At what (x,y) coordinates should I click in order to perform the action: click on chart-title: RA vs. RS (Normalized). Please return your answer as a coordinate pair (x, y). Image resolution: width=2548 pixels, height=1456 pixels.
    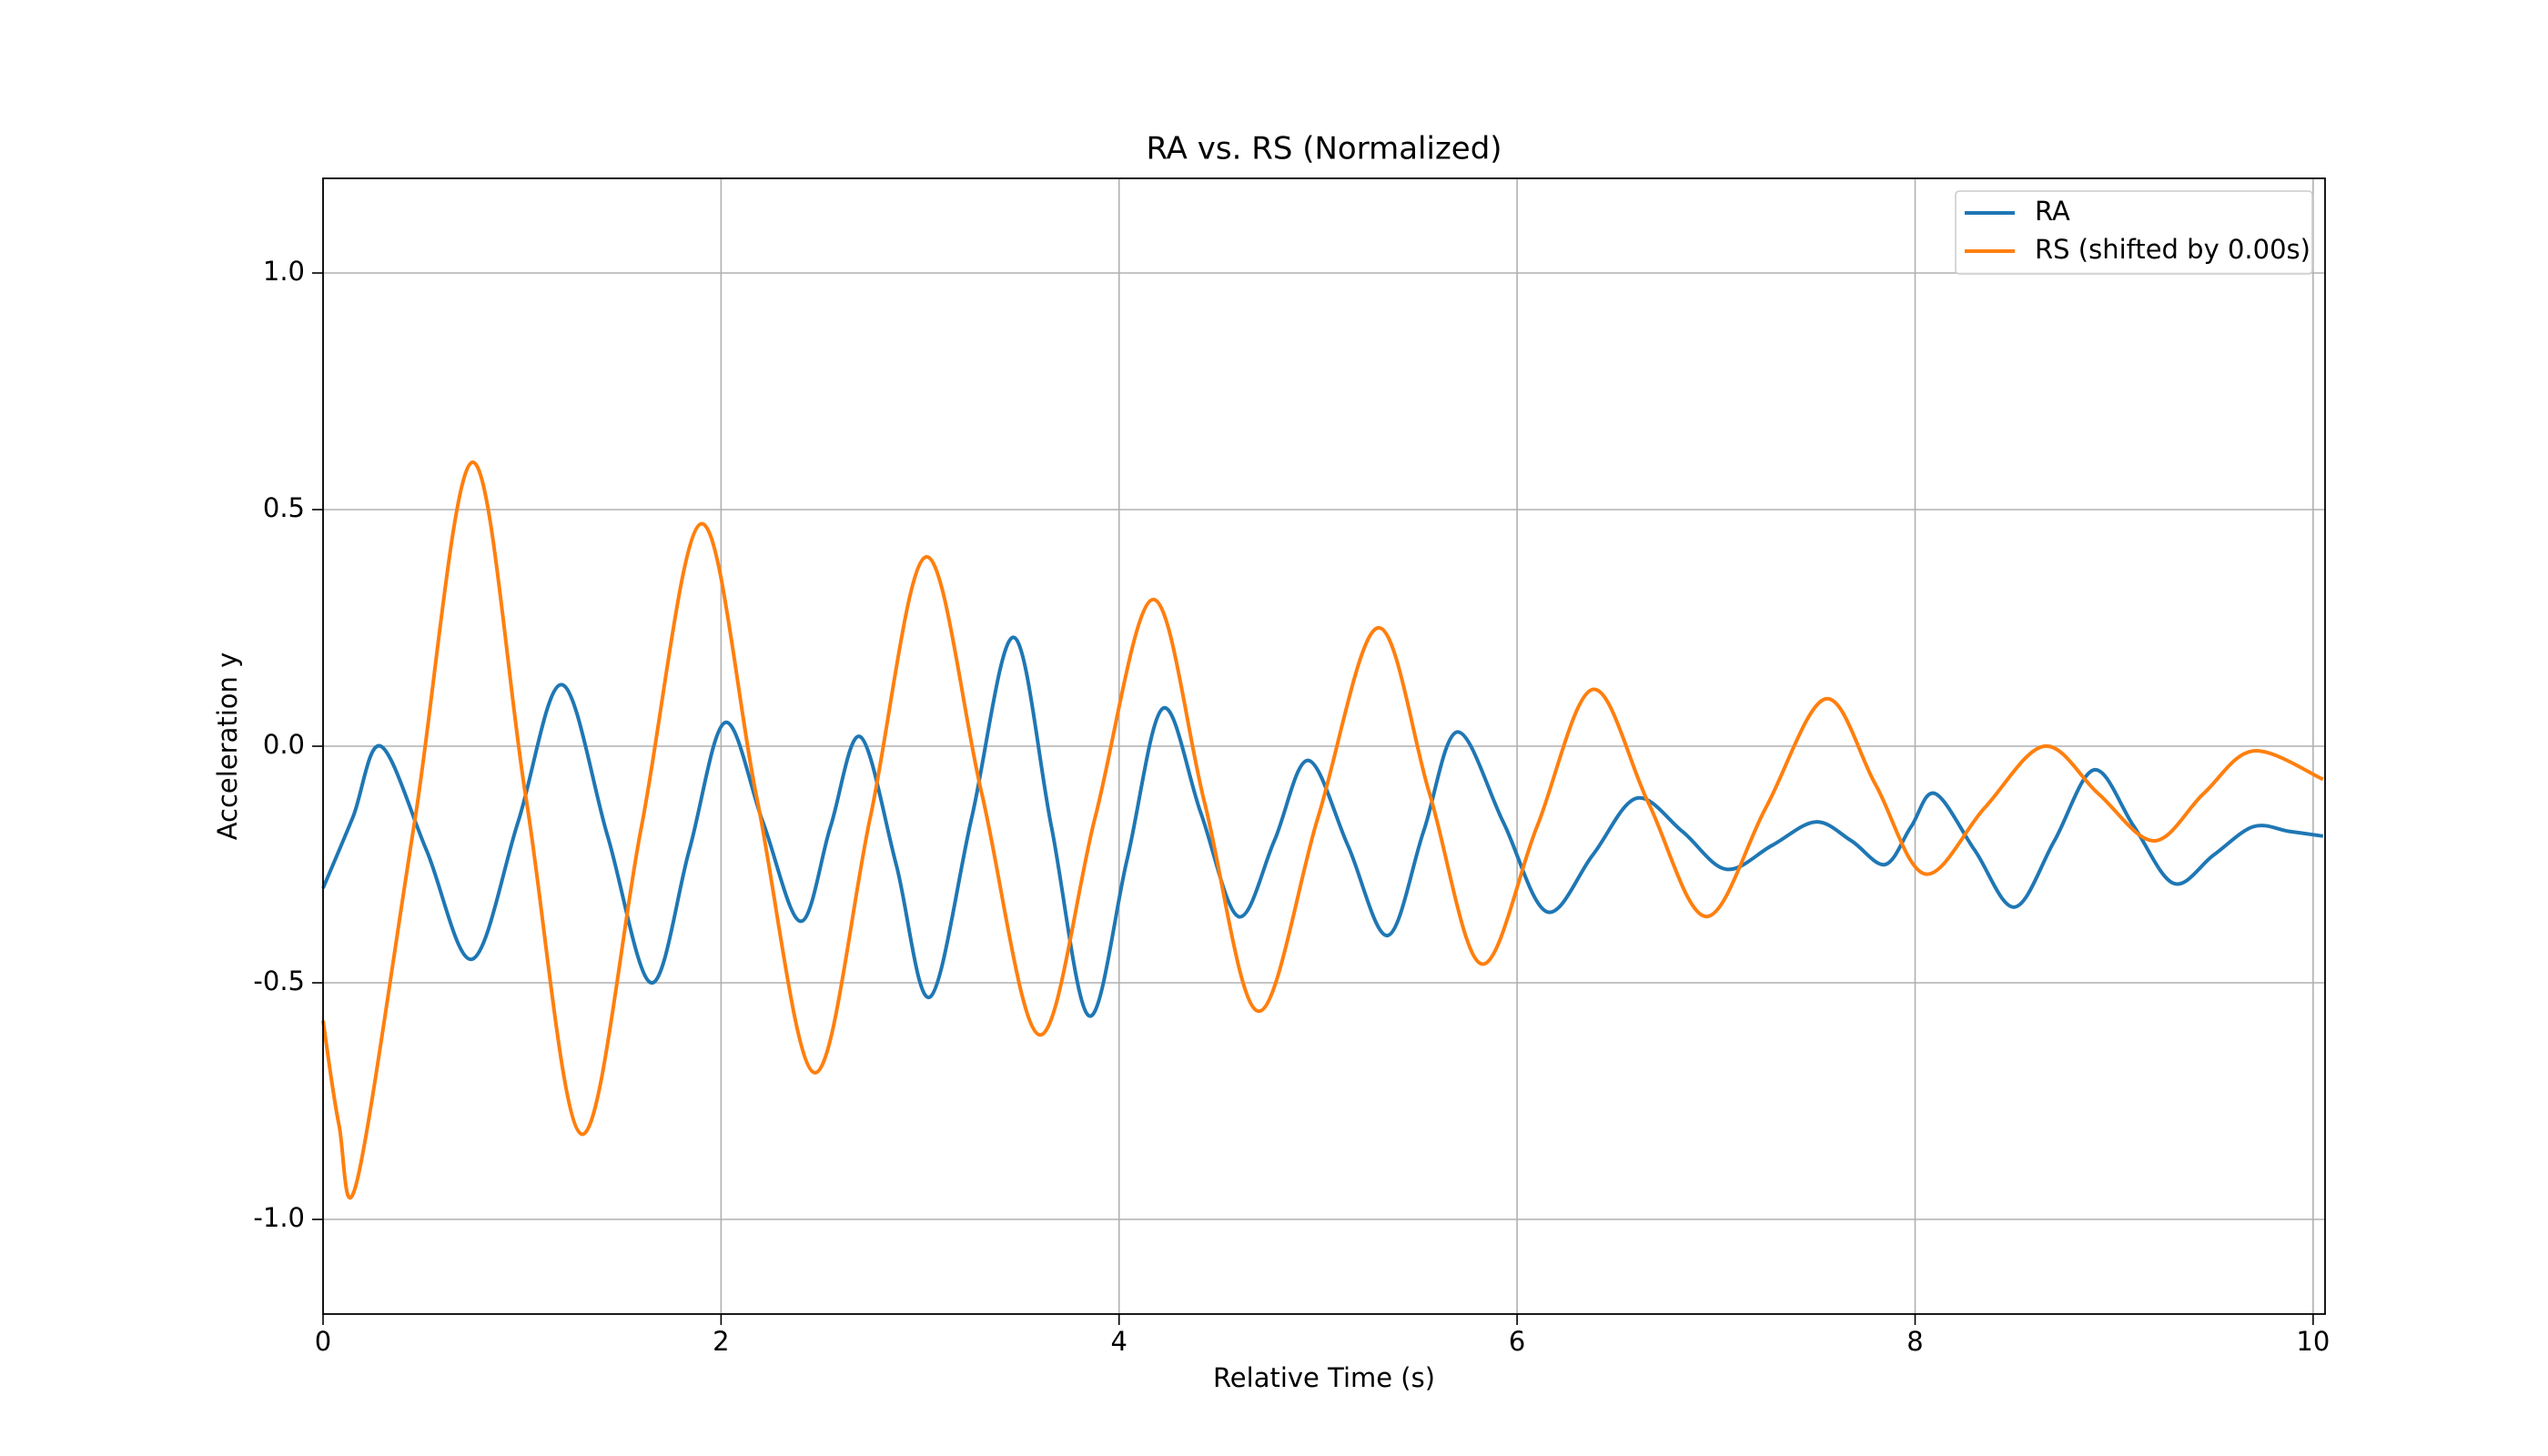
    Looking at the image, I should click on (1324, 149).